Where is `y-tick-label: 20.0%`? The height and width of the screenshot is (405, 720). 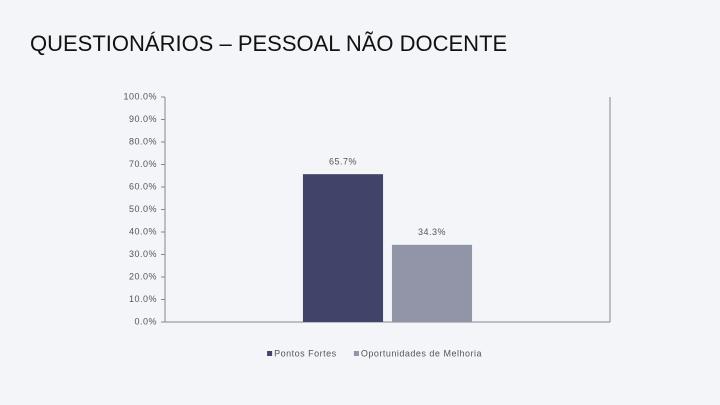
y-tick-label: 20.0% is located at coordinates (143, 276).